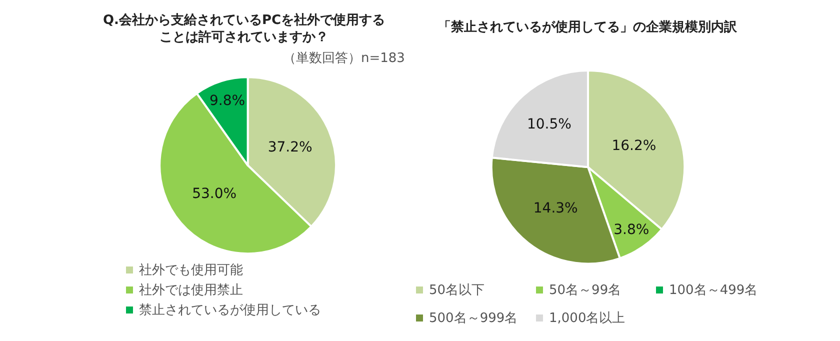 The width and height of the screenshot is (840, 341). Describe the element at coordinates (244, 28) in the screenshot. I see `chart-title: Q.会社から支給されているPCを社外で使用することは許可されていますか？` at that location.